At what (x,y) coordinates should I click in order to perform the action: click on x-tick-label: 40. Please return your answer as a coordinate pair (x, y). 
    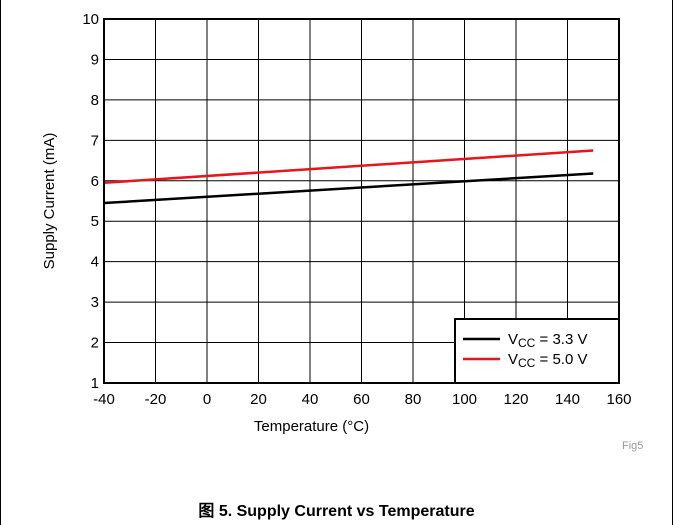
    Looking at the image, I should click on (310, 399).